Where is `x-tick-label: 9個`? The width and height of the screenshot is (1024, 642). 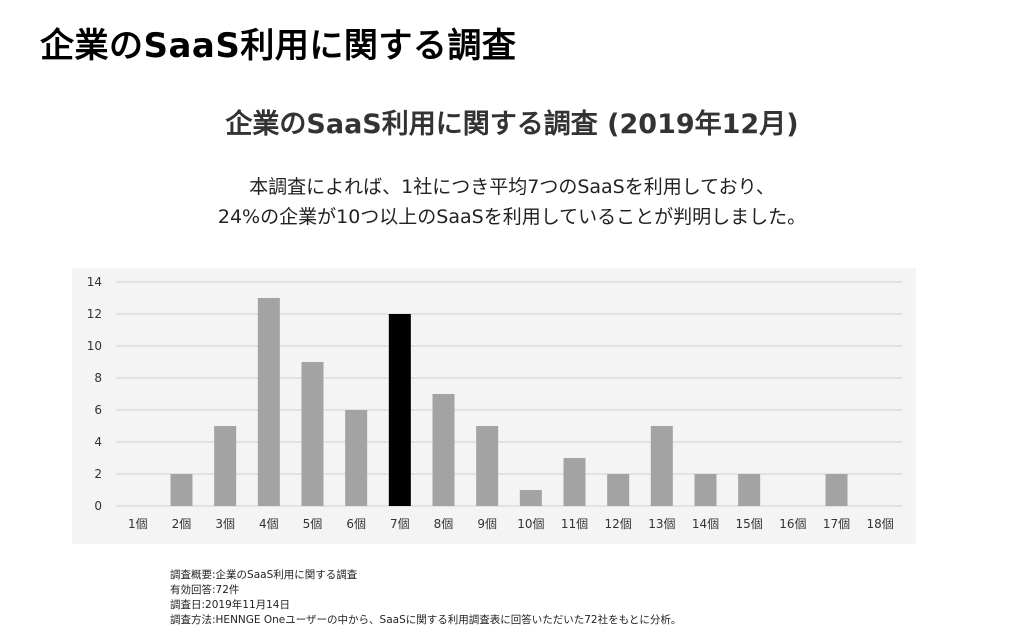
x-tick-label: 9個 is located at coordinates (487, 524).